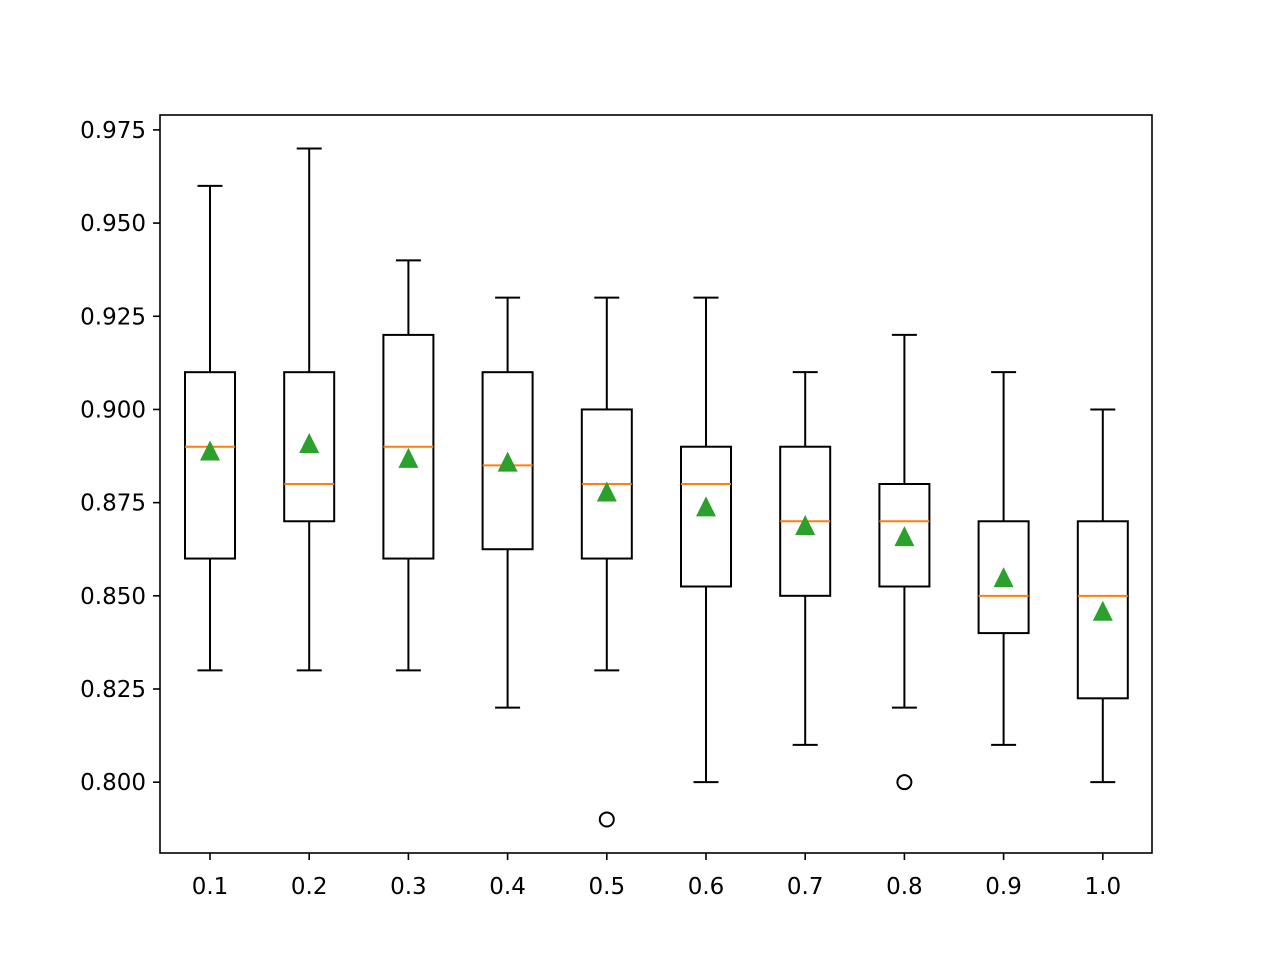  I want to click on box-0.2, so click(309, 409).